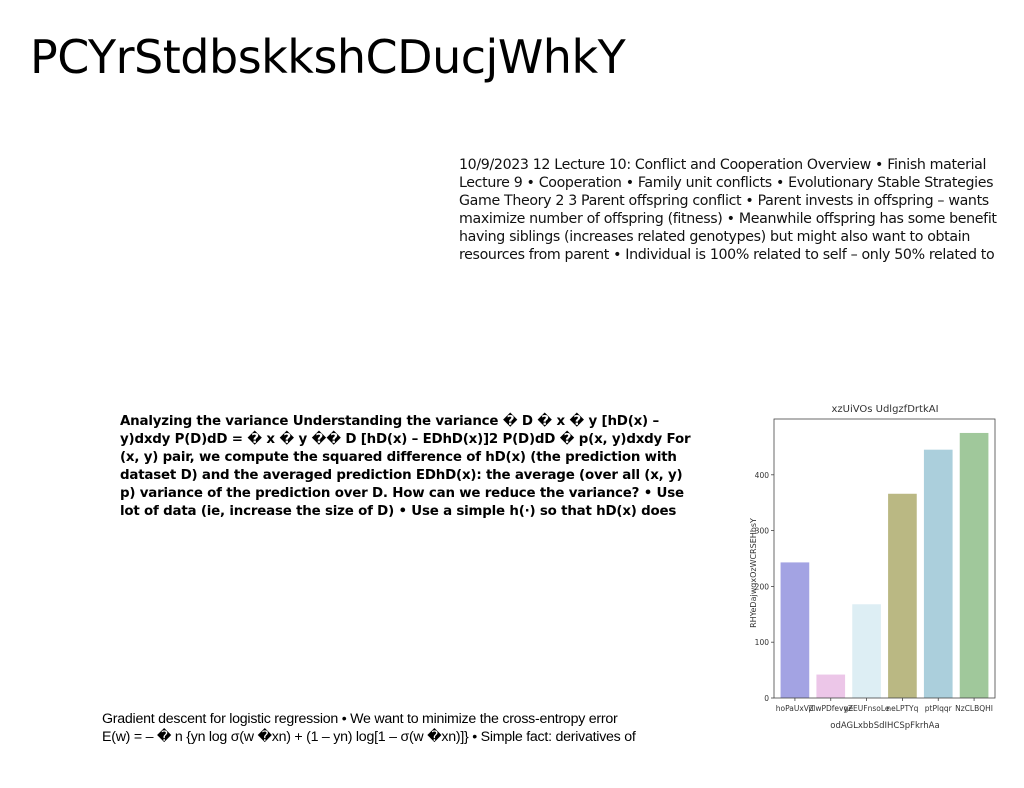  Describe the element at coordinates (762, 475) in the screenshot. I see `y-tick-label: 400` at that location.